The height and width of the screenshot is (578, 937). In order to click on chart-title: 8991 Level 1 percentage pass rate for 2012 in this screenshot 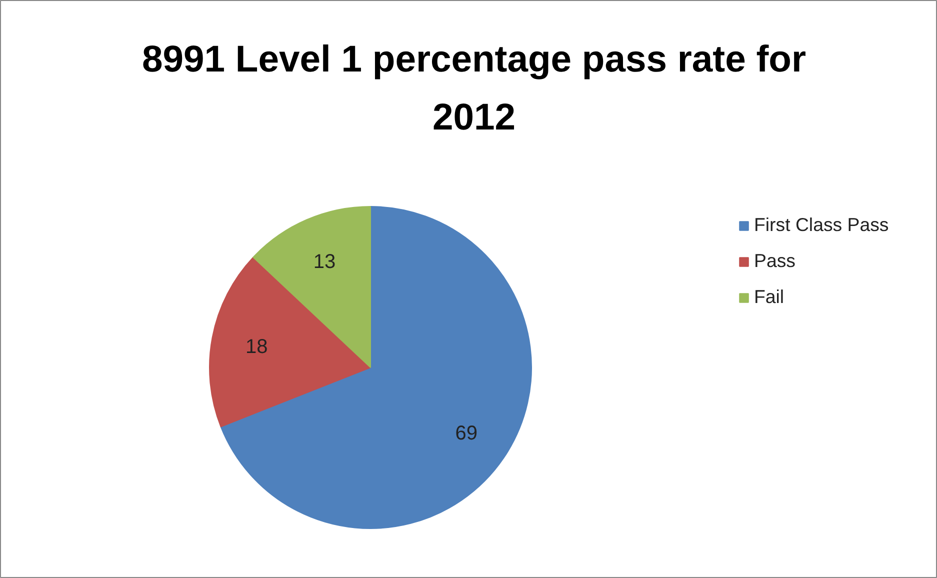, I will do `click(474, 88)`.